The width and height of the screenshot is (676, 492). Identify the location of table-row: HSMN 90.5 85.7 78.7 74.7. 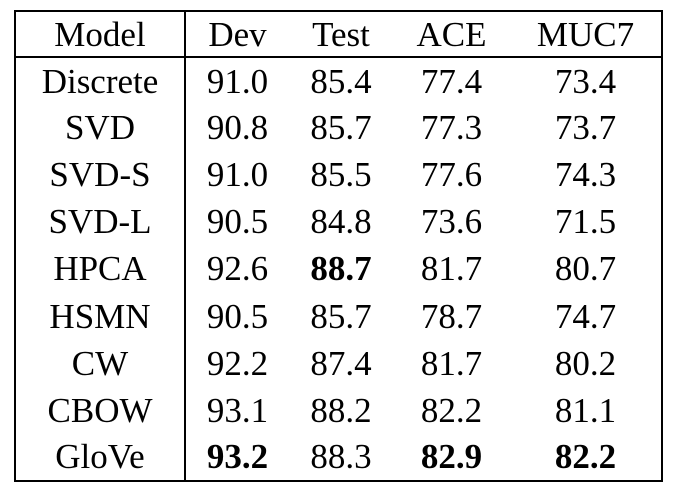
(338, 316).